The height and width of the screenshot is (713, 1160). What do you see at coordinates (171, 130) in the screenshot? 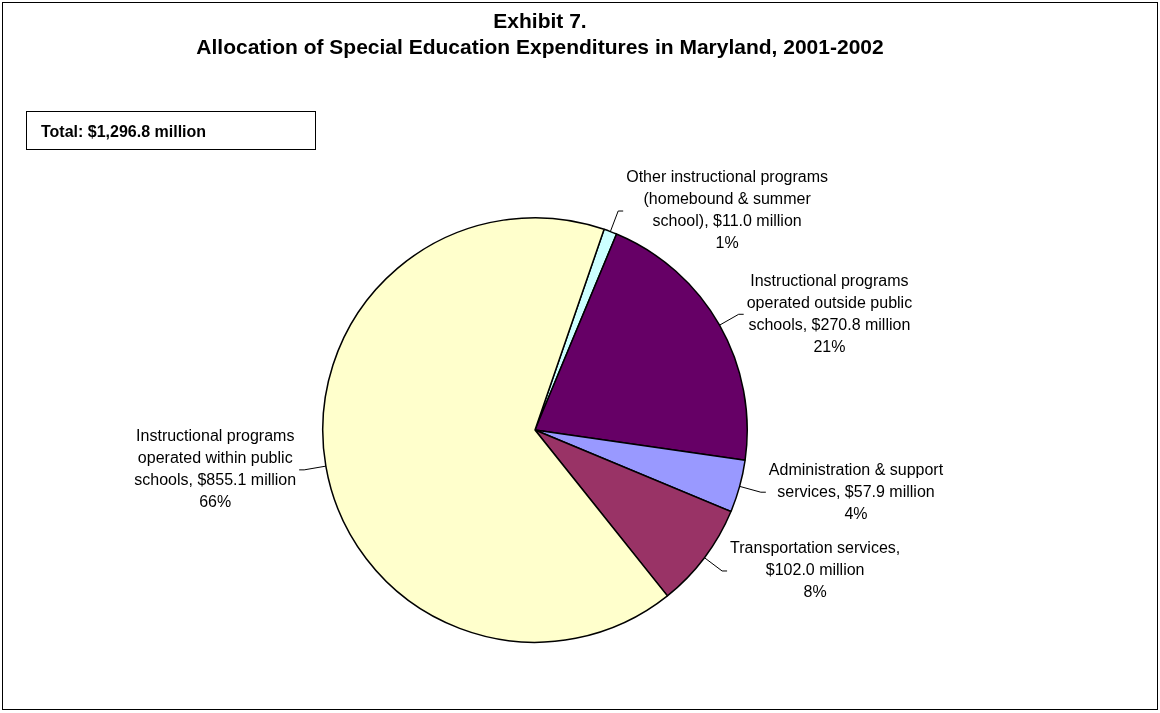
I see `text: Total: $1,296.8 million` at bounding box center [171, 130].